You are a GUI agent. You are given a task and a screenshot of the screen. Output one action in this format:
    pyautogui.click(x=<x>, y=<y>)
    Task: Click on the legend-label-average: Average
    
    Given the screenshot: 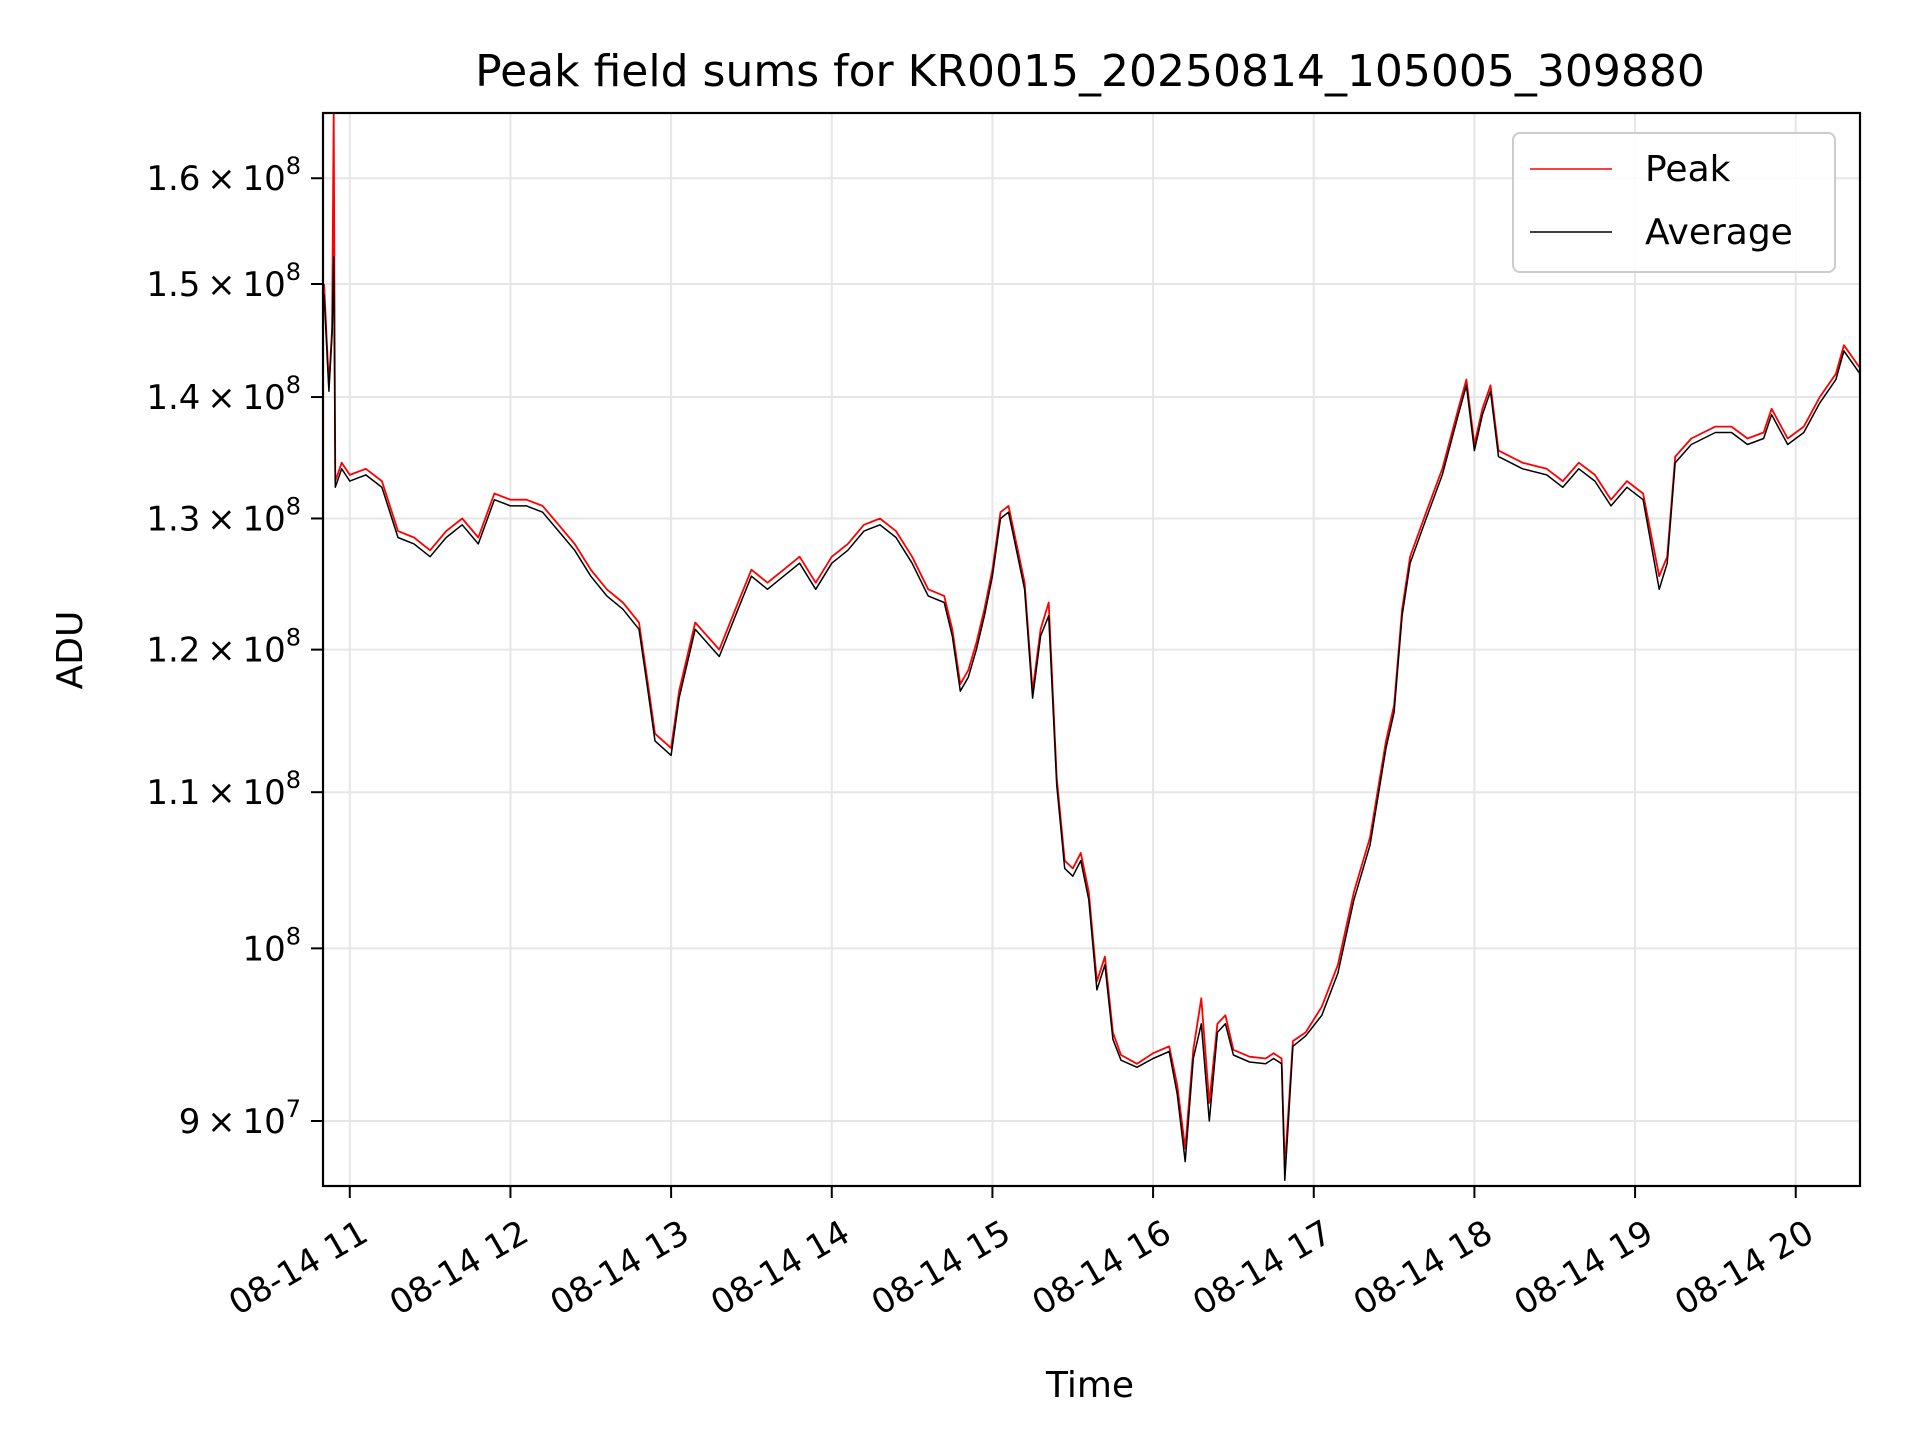 What is the action you would take?
    pyautogui.click(x=1719, y=232)
    